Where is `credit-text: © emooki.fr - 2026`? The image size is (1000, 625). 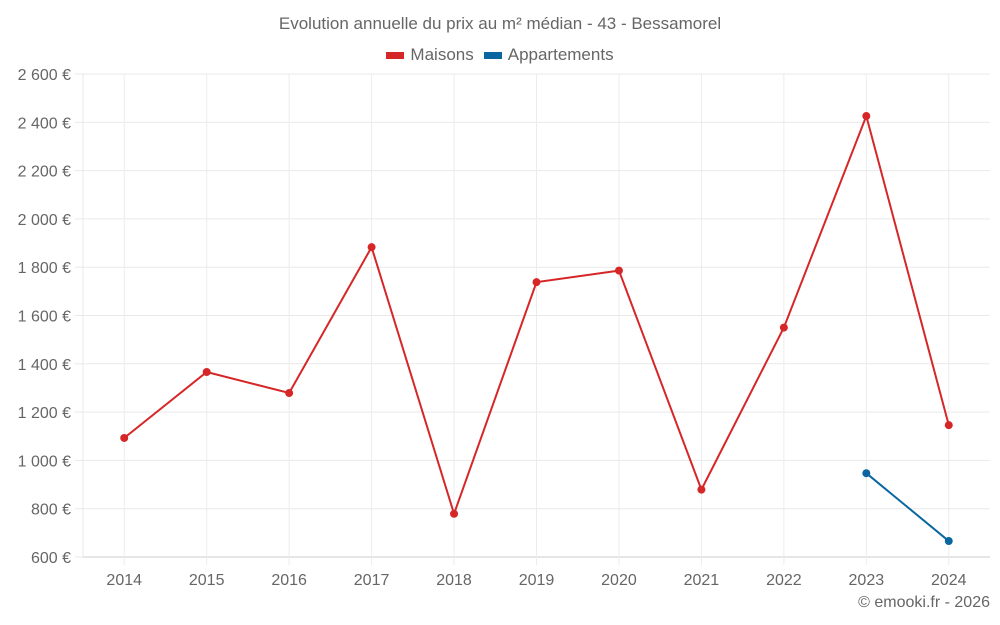 credit-text: © emooki.fr - 2026 is located at coordinates (924, 602).